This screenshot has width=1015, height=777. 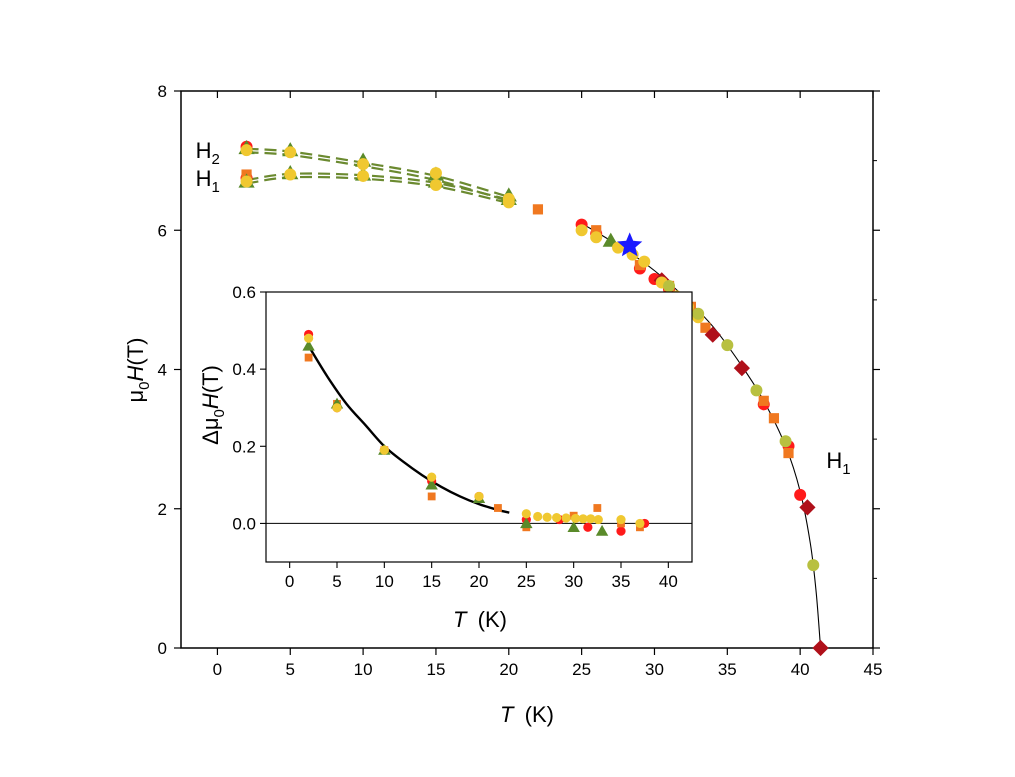 What do you see at coordinates (162, 230) in the screenshot?
I see `main-y-tick-label: 6` at bounding box center [162, 230].